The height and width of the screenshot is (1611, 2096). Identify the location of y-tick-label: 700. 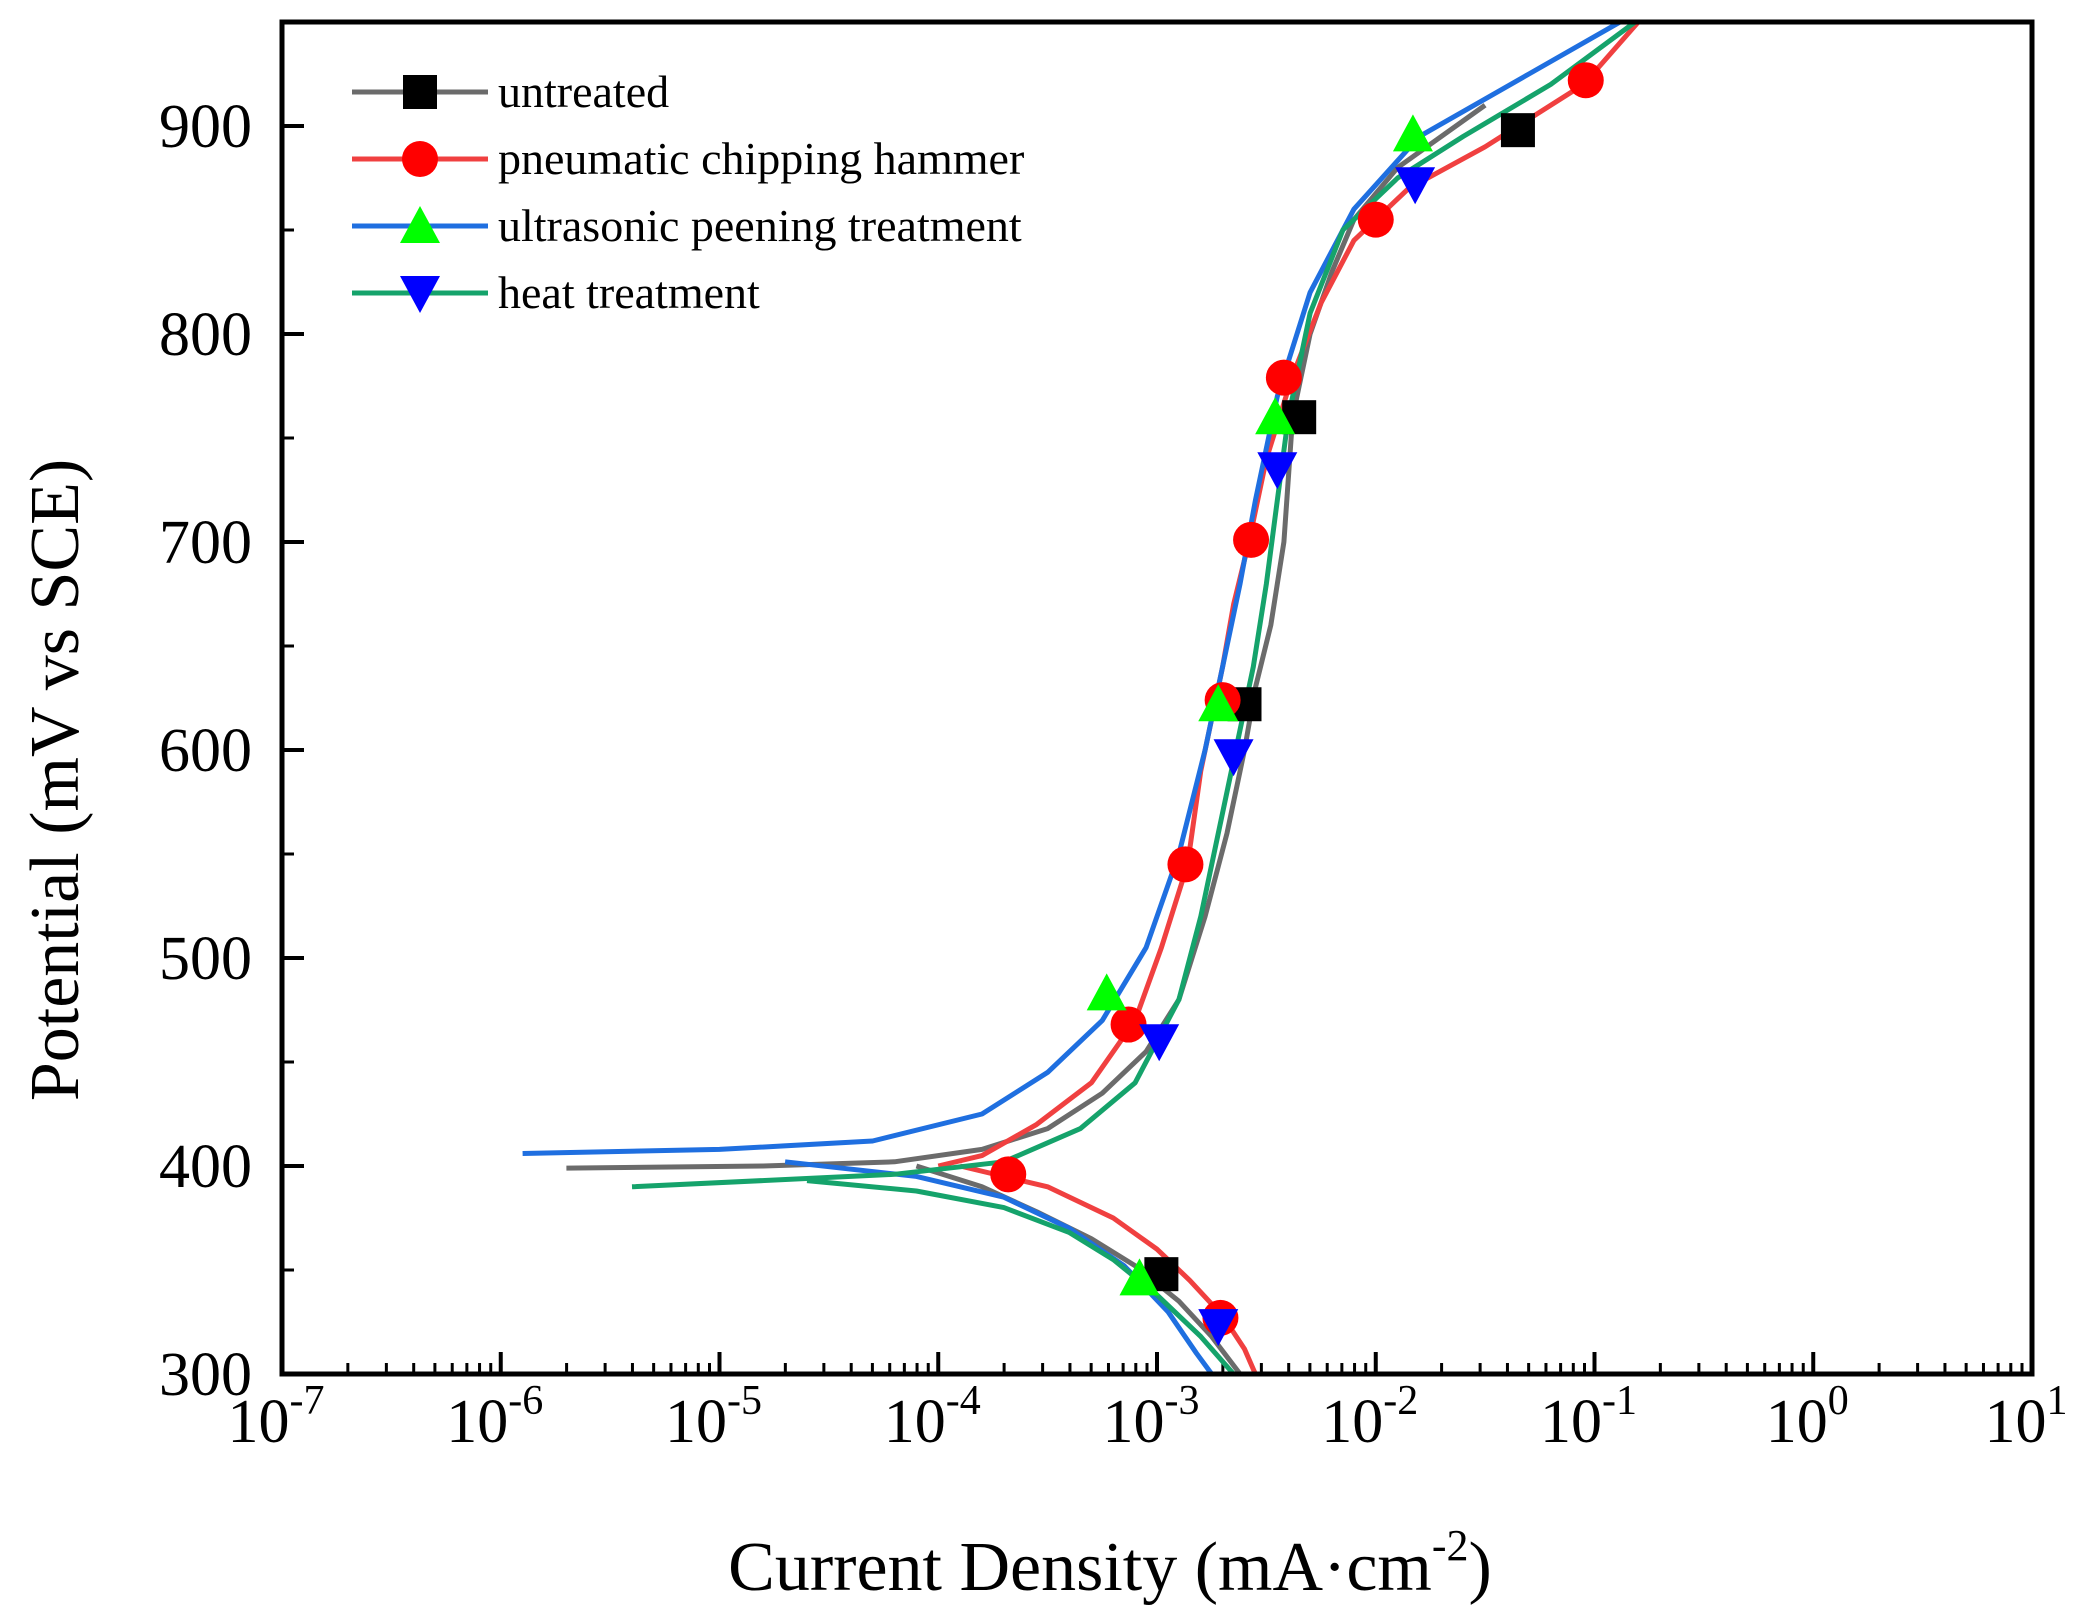
(205, 543).